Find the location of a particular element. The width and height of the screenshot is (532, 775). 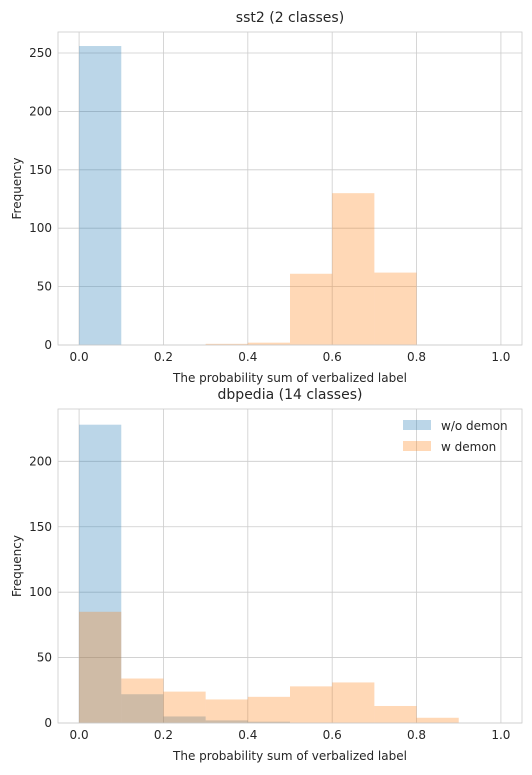

legend-swatch-wo-demon is located at coordinates (417, 425).